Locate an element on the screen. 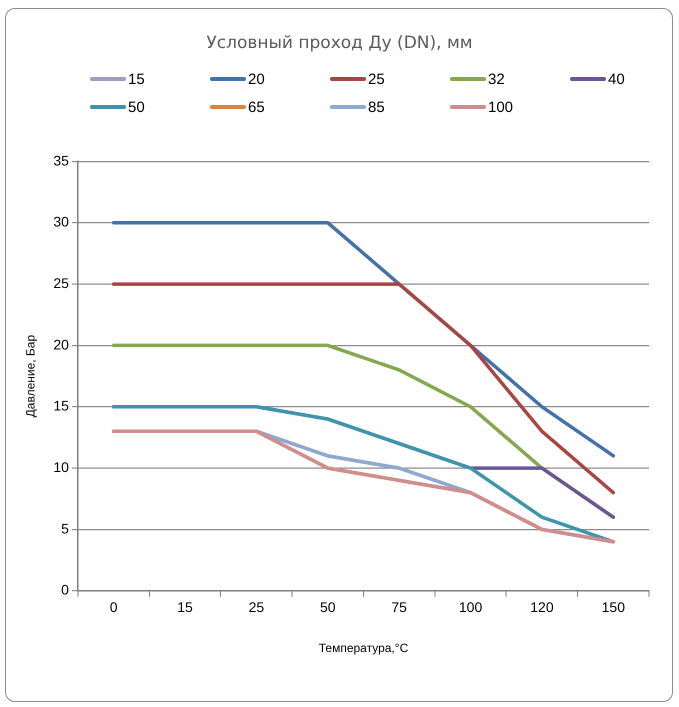 The image size is (679, 707). x-tick-label: 25 is located at coordinates (256, 607).